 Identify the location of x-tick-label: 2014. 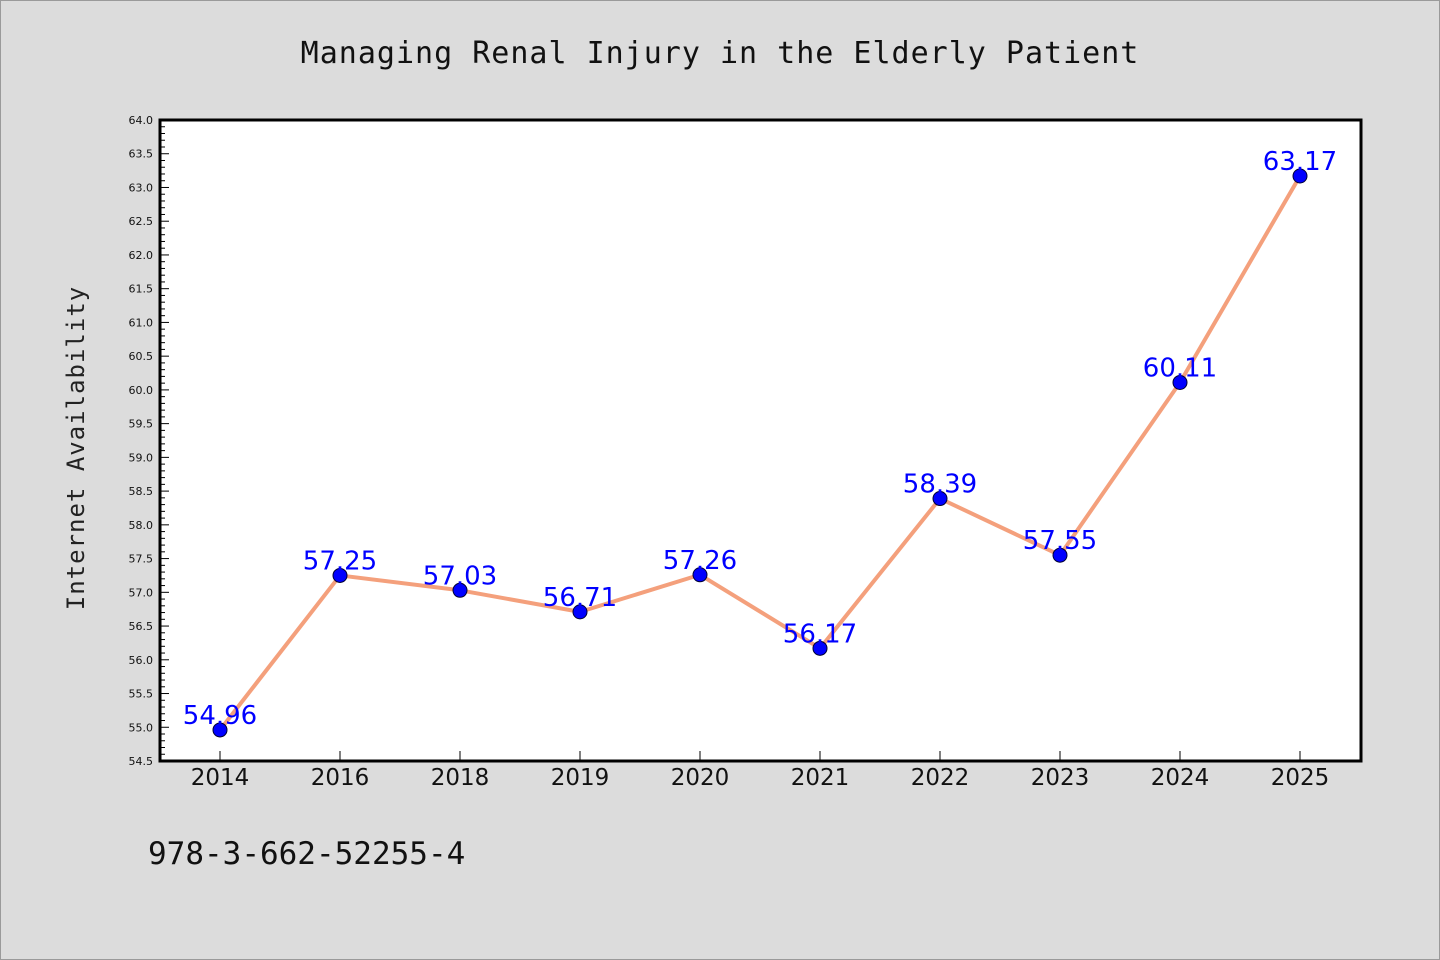
(220, 778).